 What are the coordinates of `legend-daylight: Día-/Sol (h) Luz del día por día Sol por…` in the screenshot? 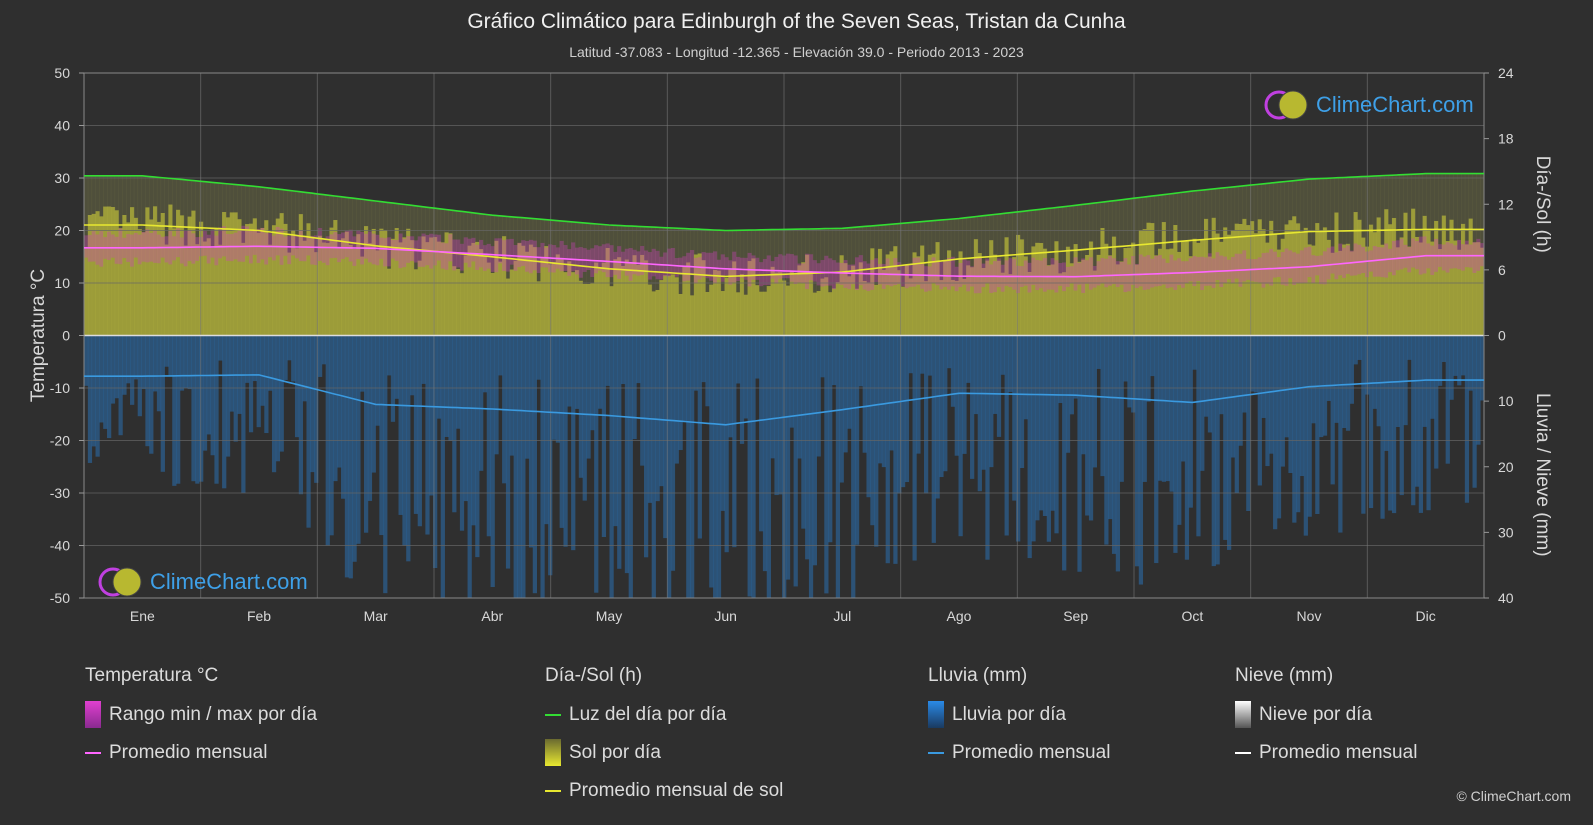 It's located at (664, 740).